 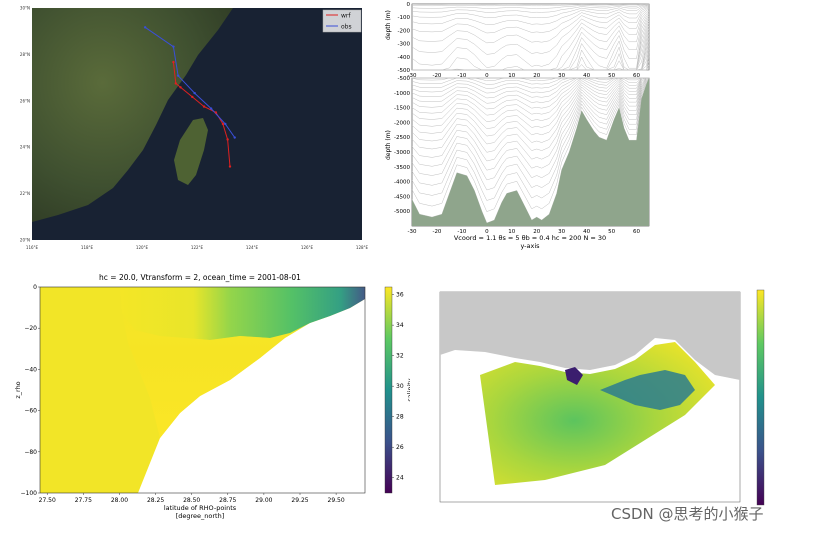 I want to click on grid-bottom-y-tick-label: -1500, so click(x=402, y=109).